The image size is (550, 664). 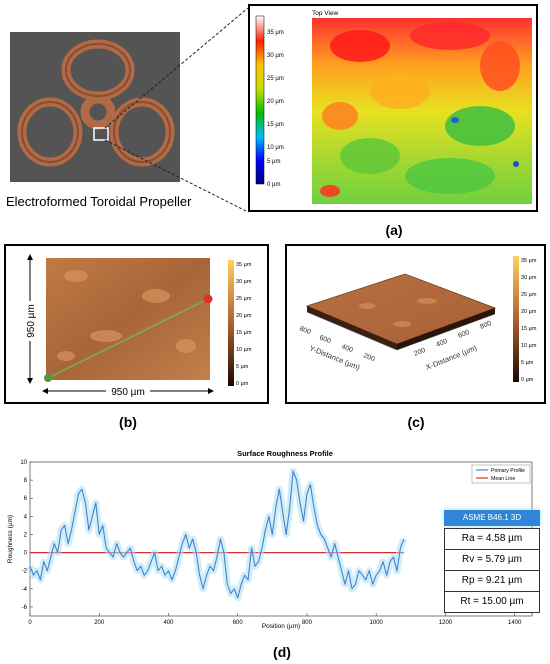 What do you see at coordinates (492, 602) in the screenshot?
I see `roughness-row-rt: Rt = 15.00 µm` at bounding box center [492, 602].